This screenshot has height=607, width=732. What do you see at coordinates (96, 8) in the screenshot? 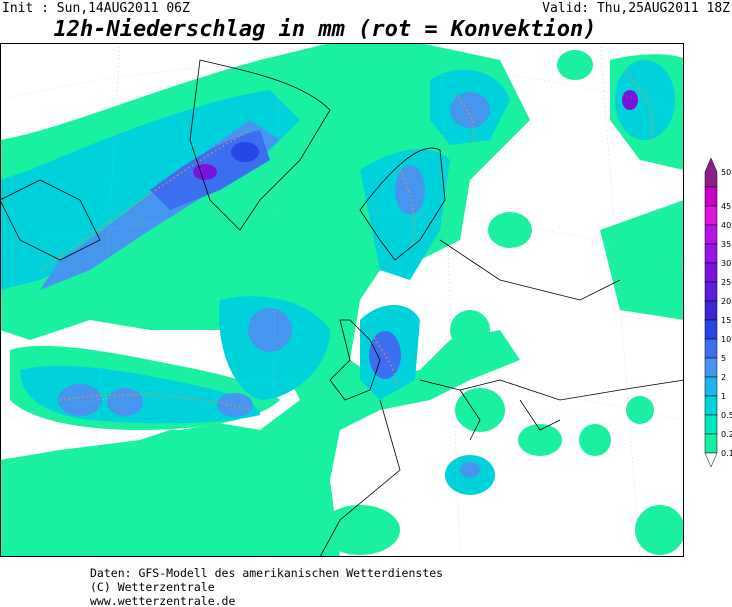
I see `init-time: Init : Sun,14AUG2011 06Z` at bounding box center [96, 8].